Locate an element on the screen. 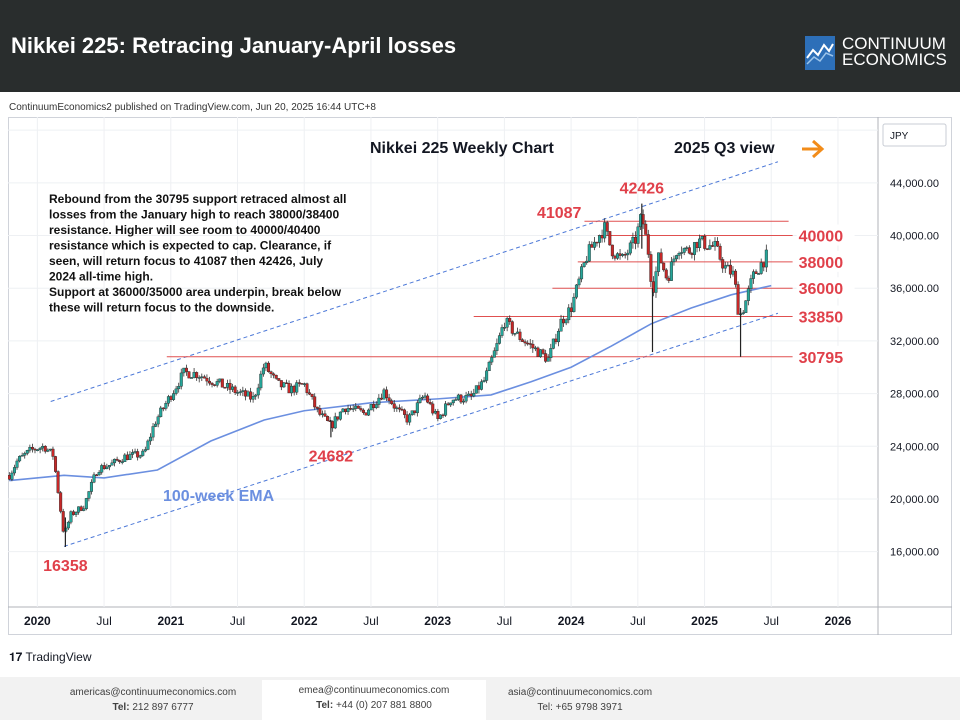 Image resolution: width=960 pixels, height=720 pixels. y-tick-label: 28,000.00 is located at coordinates (914, 395).